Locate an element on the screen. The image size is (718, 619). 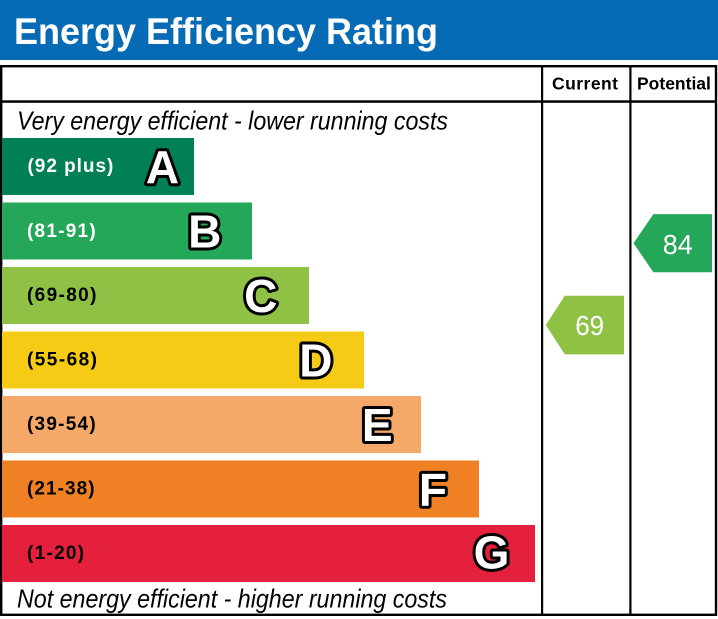
svg-text: A is located at coordinates (162, 167).